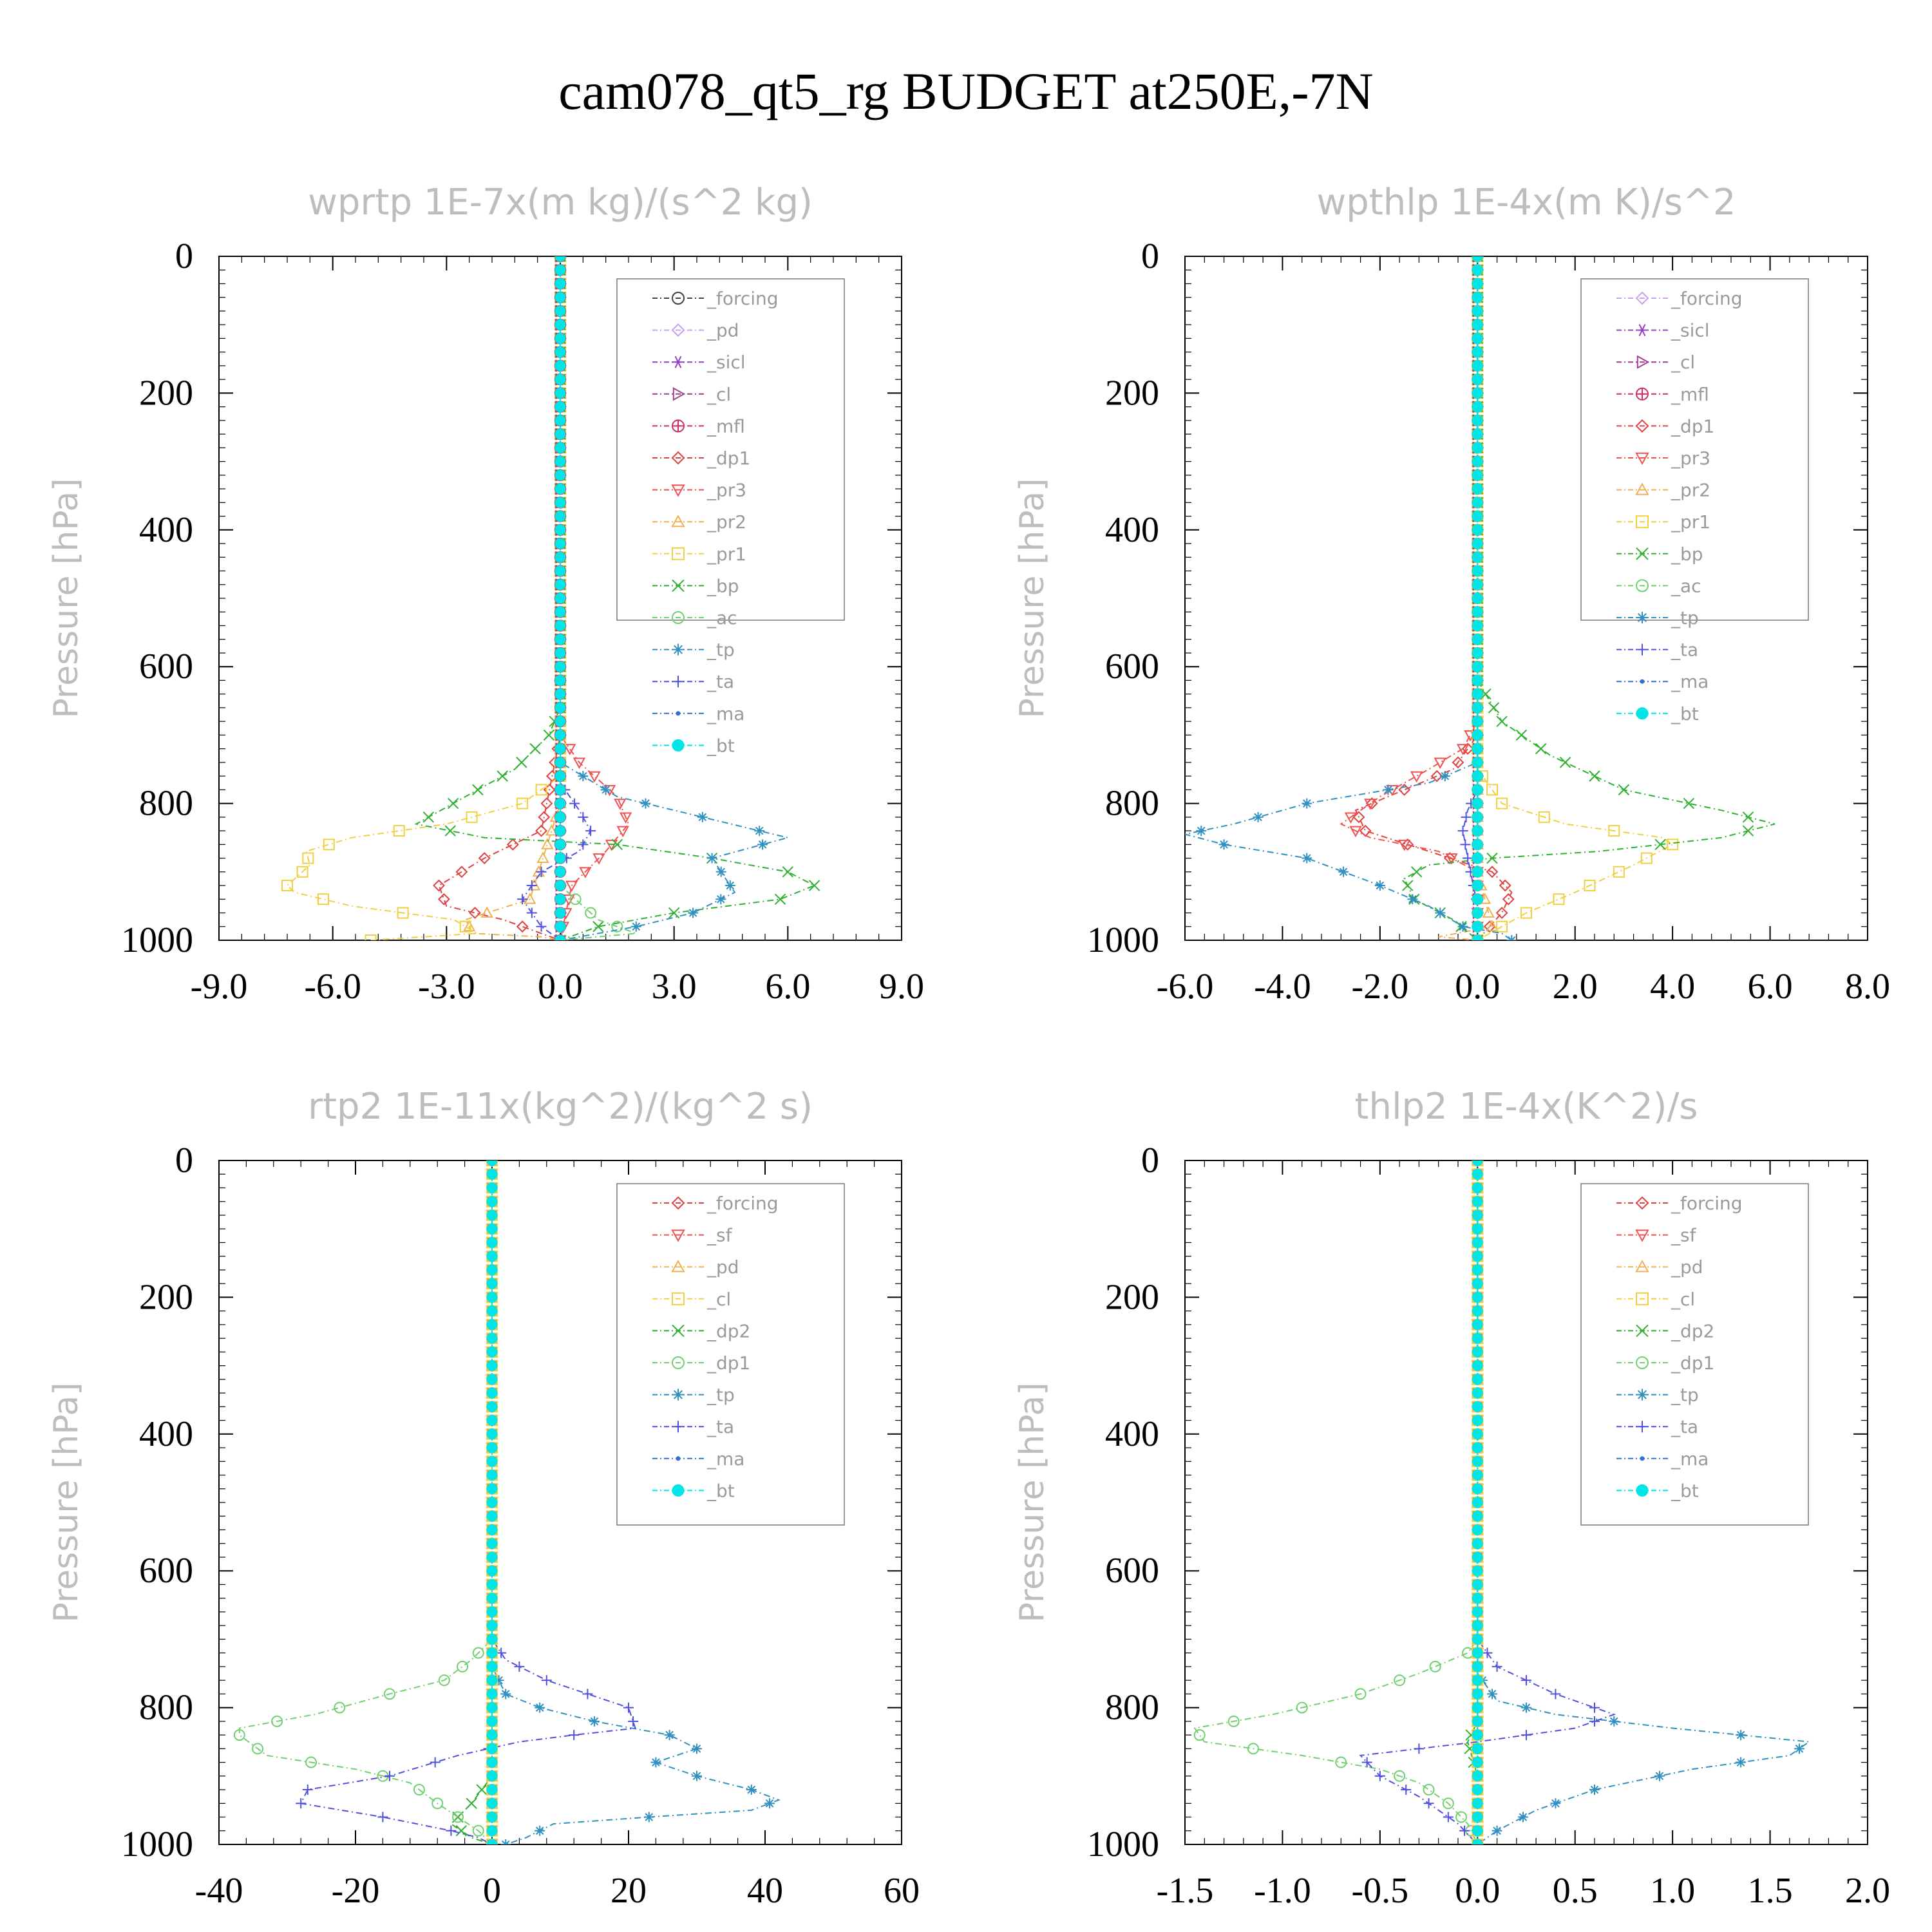  Describe the element at coordinates (157, 940) in the screenshot. I see `y-tick-label: 1000` at that location.